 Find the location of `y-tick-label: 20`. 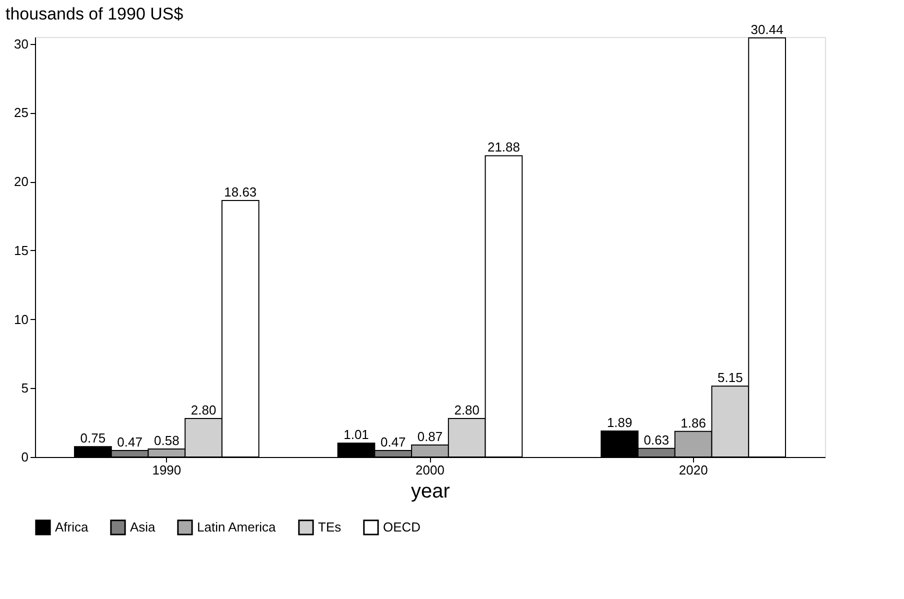

y-tick-label: 20 is located at coordinates (21, 182).